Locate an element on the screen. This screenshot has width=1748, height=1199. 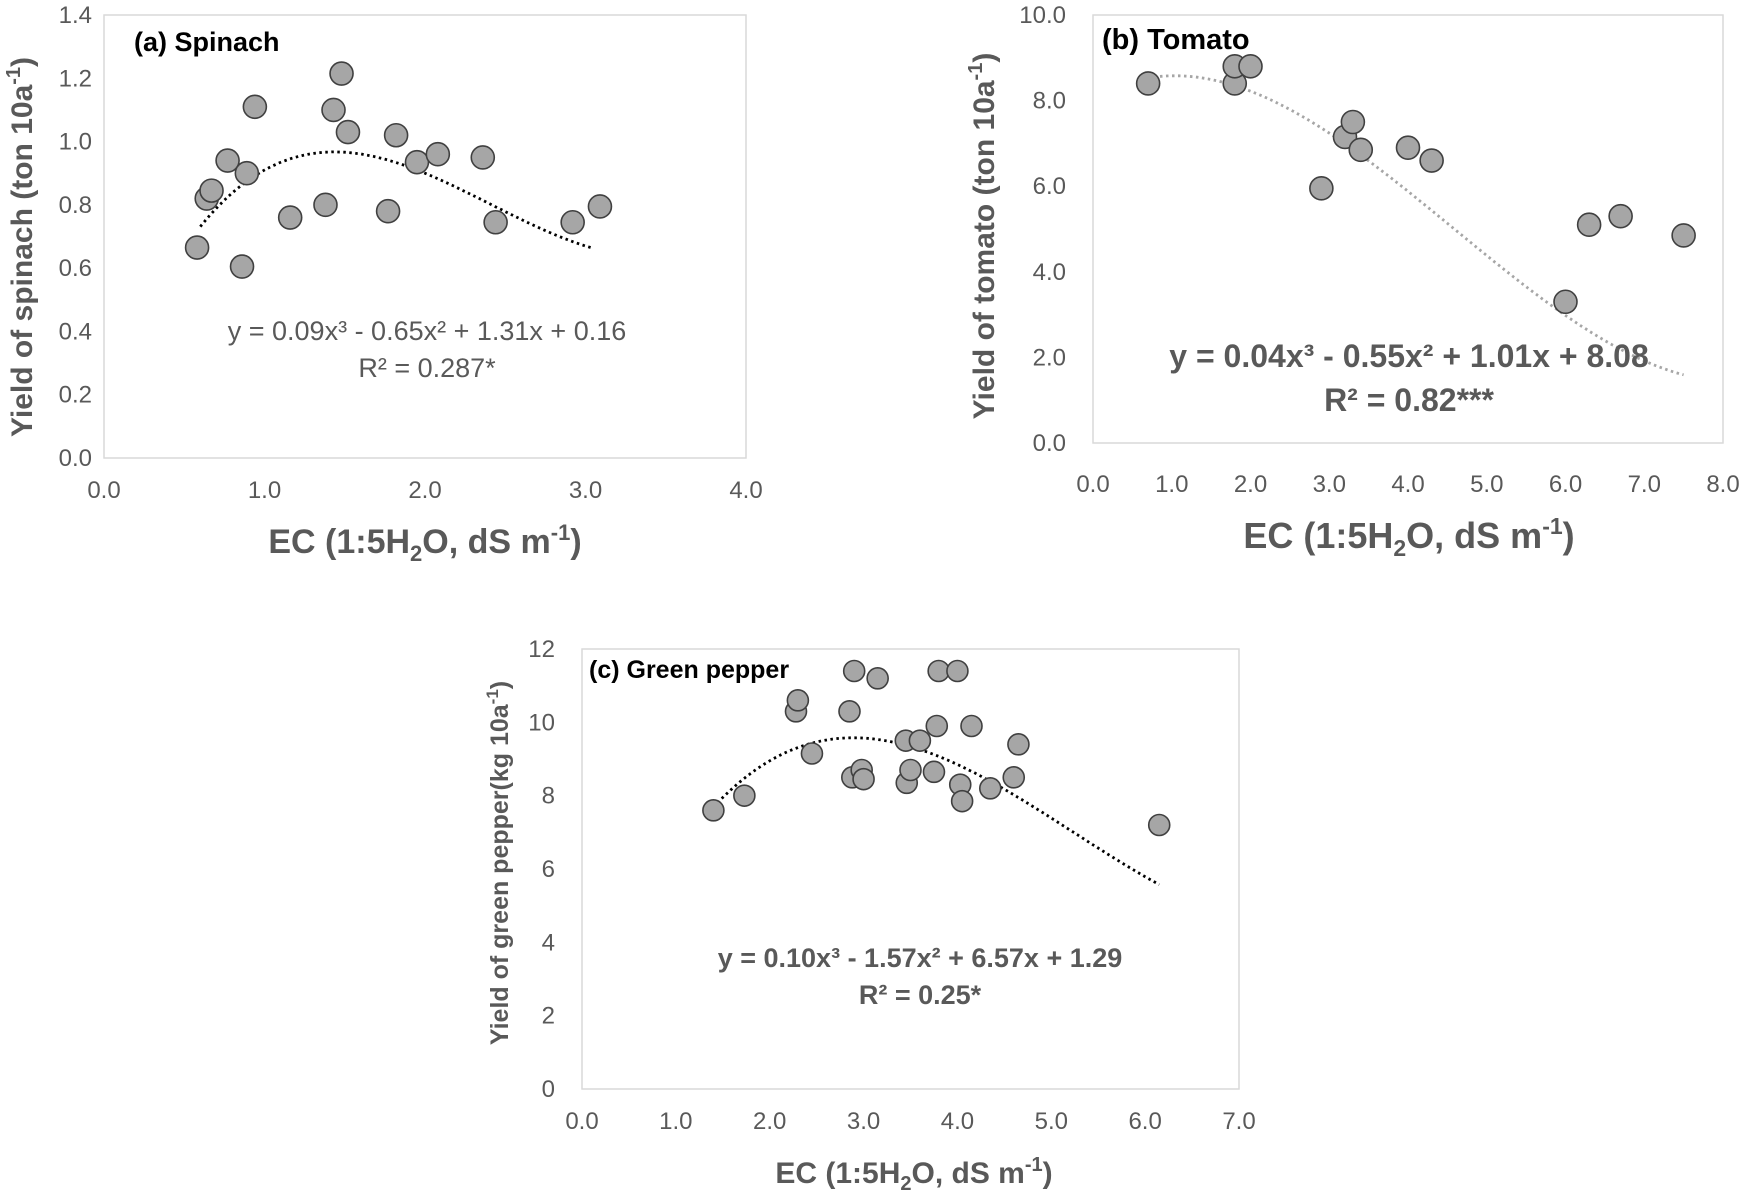
tomato-y-tick-label: 8.0 is located at coordinates (1049, 101).